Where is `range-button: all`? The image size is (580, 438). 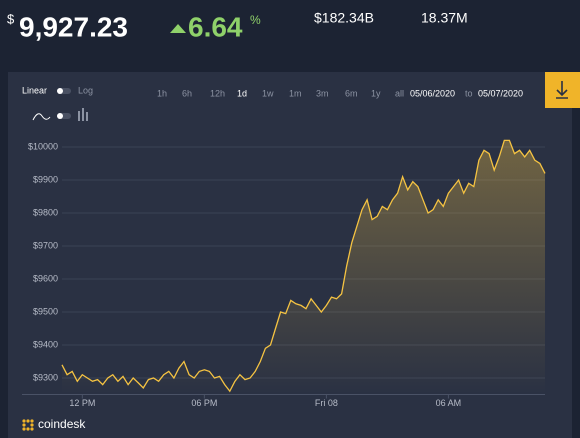
range-button: all is located at coordinates (399, 93).